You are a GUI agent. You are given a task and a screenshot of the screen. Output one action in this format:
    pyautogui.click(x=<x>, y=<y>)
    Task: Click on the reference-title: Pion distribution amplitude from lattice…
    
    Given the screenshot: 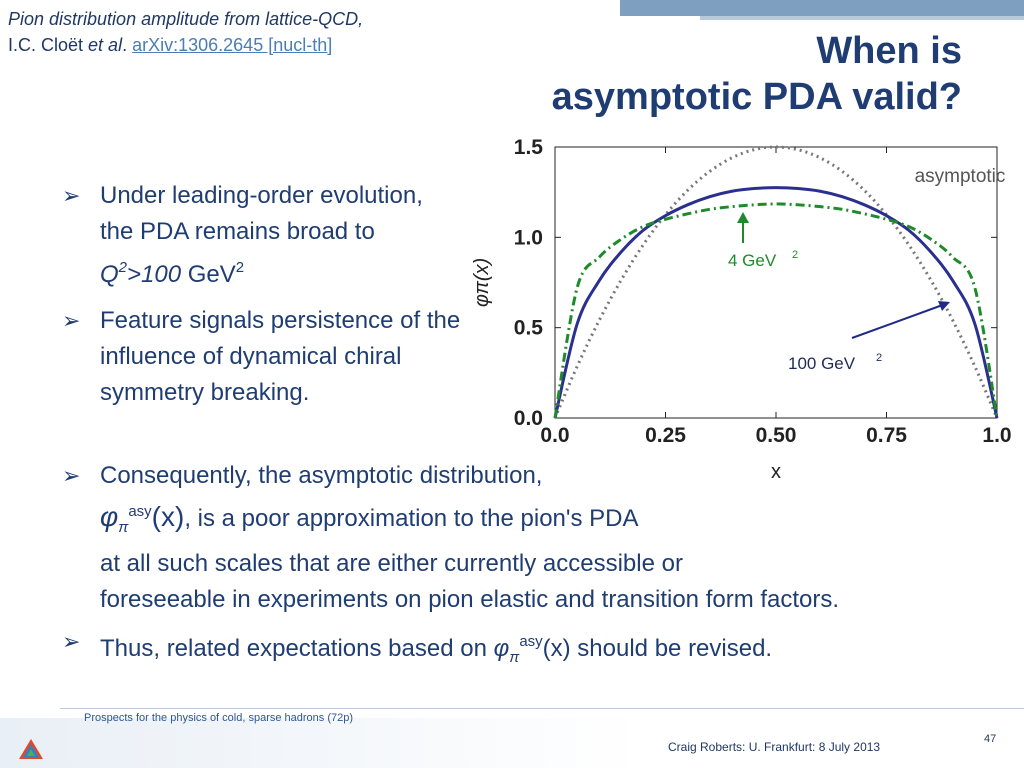 What is the action you would take?
    pyautogui.click(x=186, y=19)
    